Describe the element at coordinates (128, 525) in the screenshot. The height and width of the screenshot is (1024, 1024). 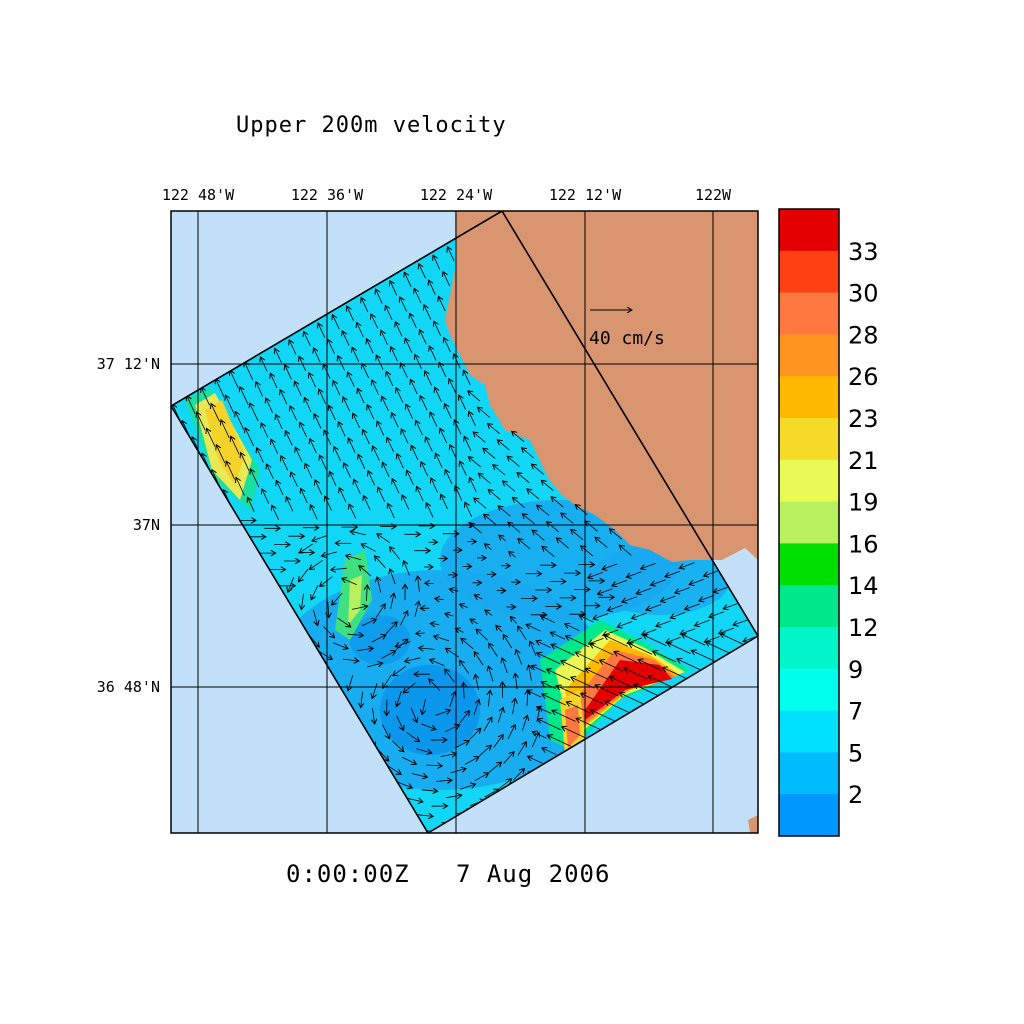
I see `latitude-ticks: 37 12'N 37N 36 48'N` at that location.